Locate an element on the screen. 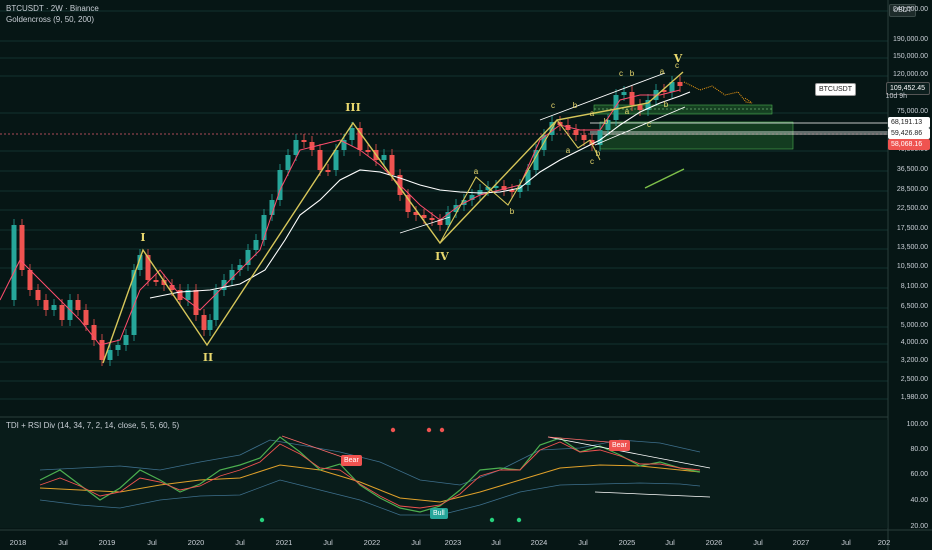  price-axis-label: 150,000.00 is located at coordinates (910, 56).